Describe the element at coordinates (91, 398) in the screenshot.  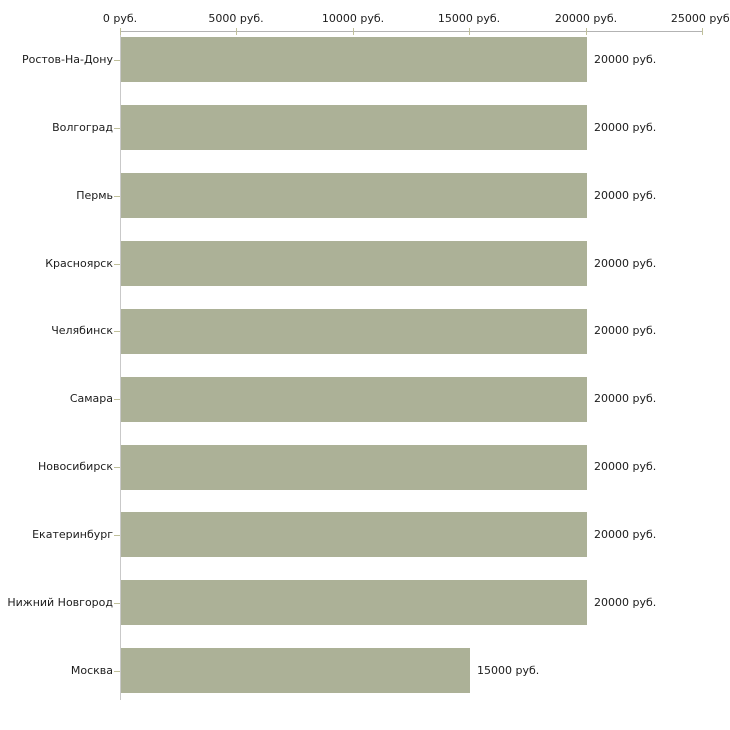
I see `category-label: Самара` at that location.